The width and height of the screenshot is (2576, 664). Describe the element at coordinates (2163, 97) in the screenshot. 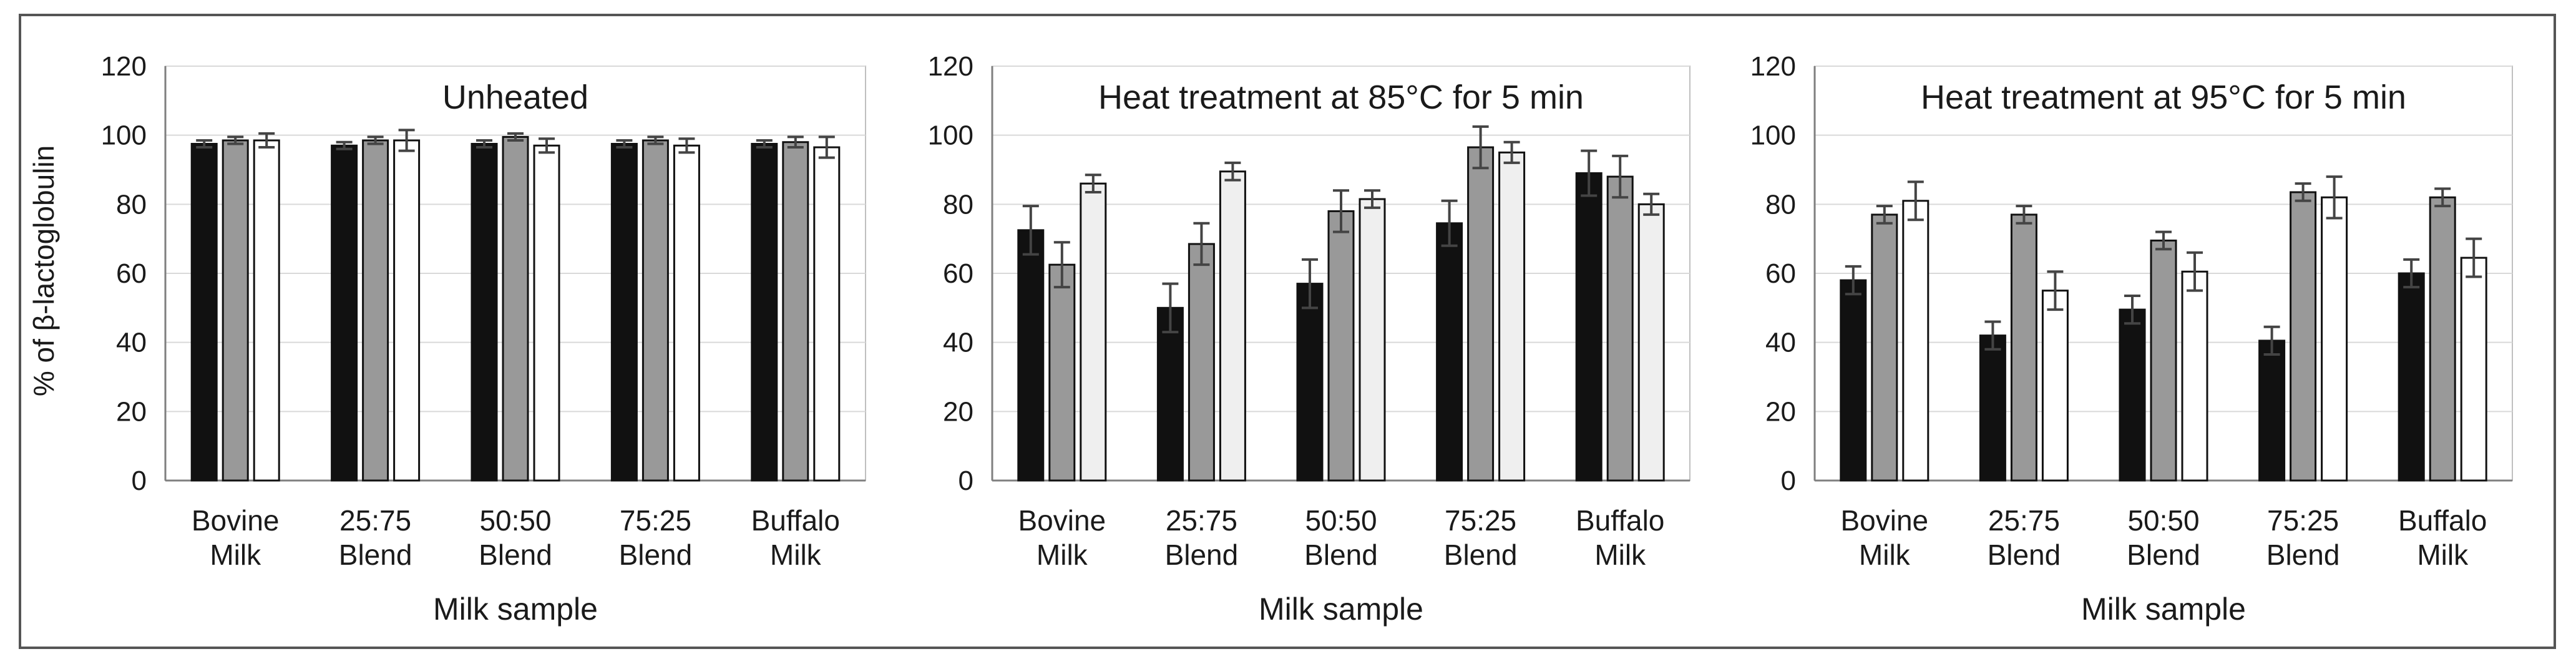

I see `chart-title: Heat treatment at 95°C for 5 min` at that location.